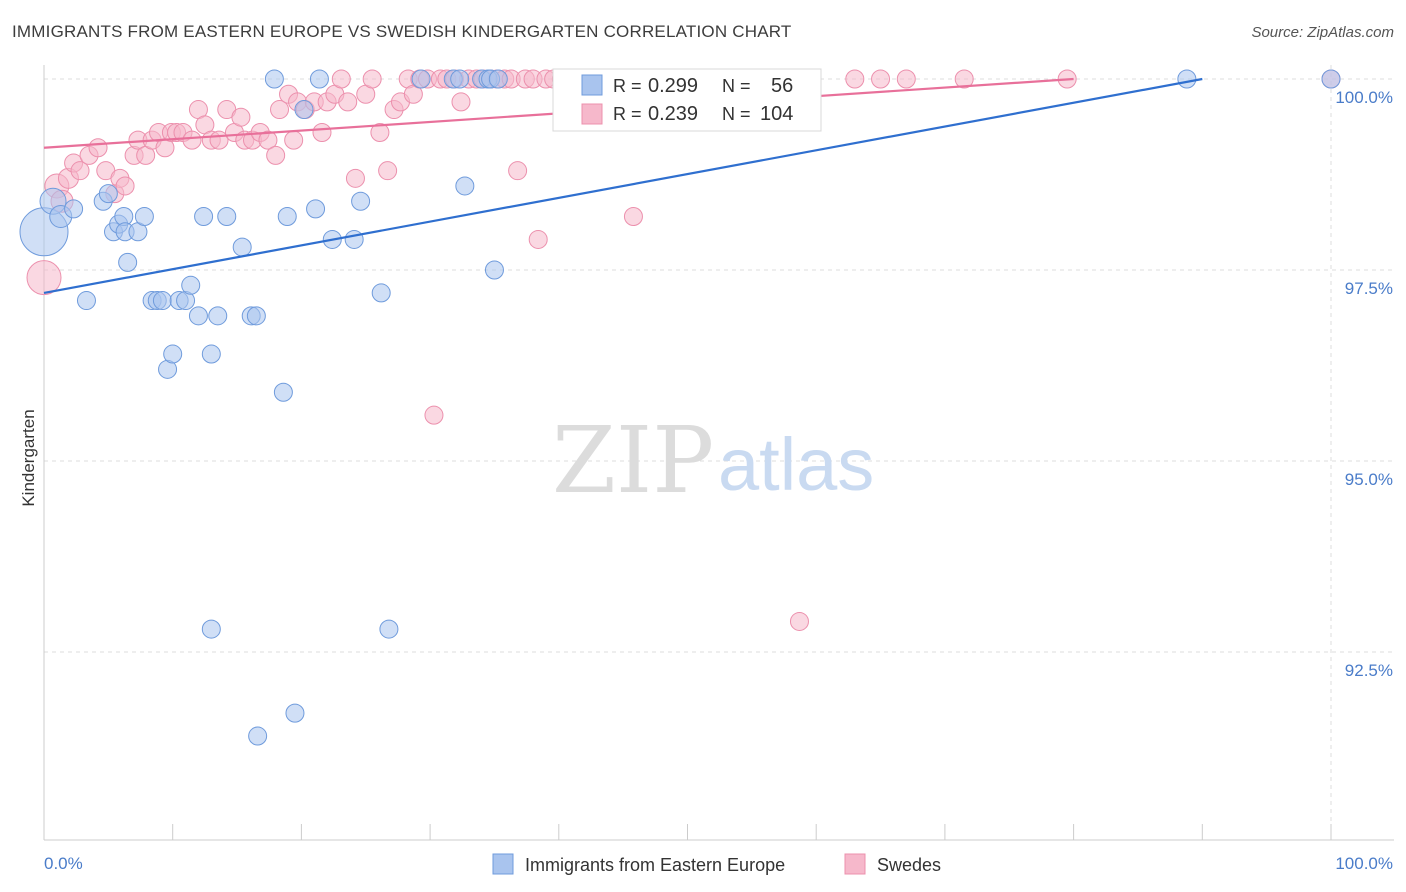 The width and height of the screenshot is (1406, 892). I want to click on series-legend: Immigrants from Eastern Europe Swedes, so click(716, 864).